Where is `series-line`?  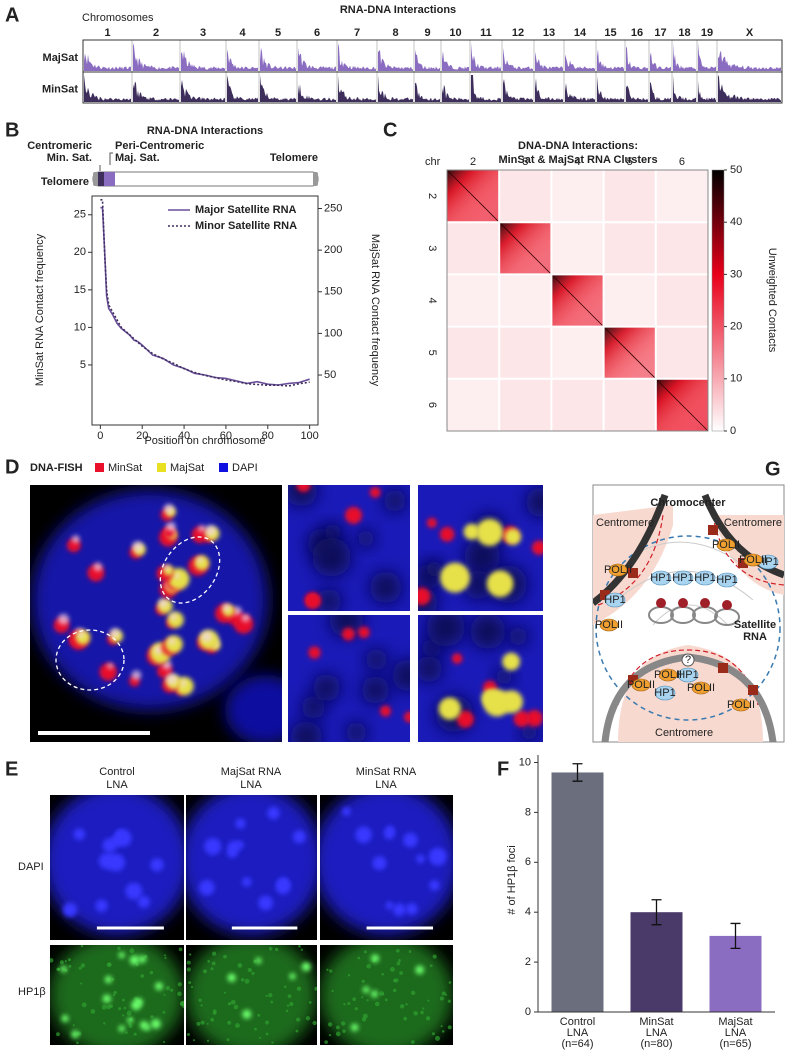
series-line is located at coordinates (205, 293).